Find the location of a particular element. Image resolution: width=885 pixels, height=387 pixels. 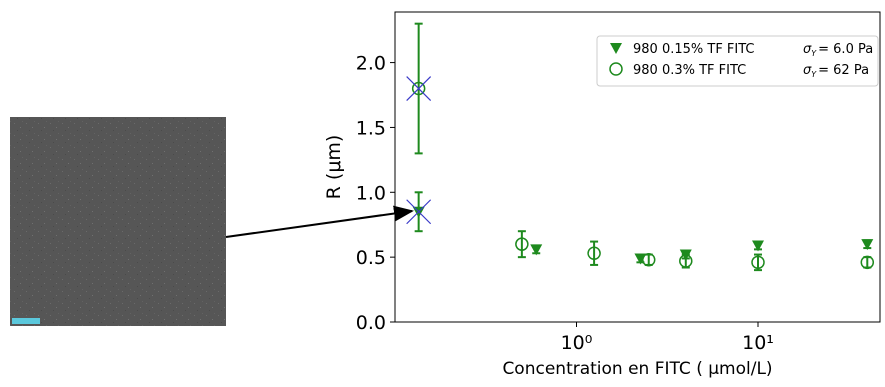

scale-bar is located at coordinates (26, 321).